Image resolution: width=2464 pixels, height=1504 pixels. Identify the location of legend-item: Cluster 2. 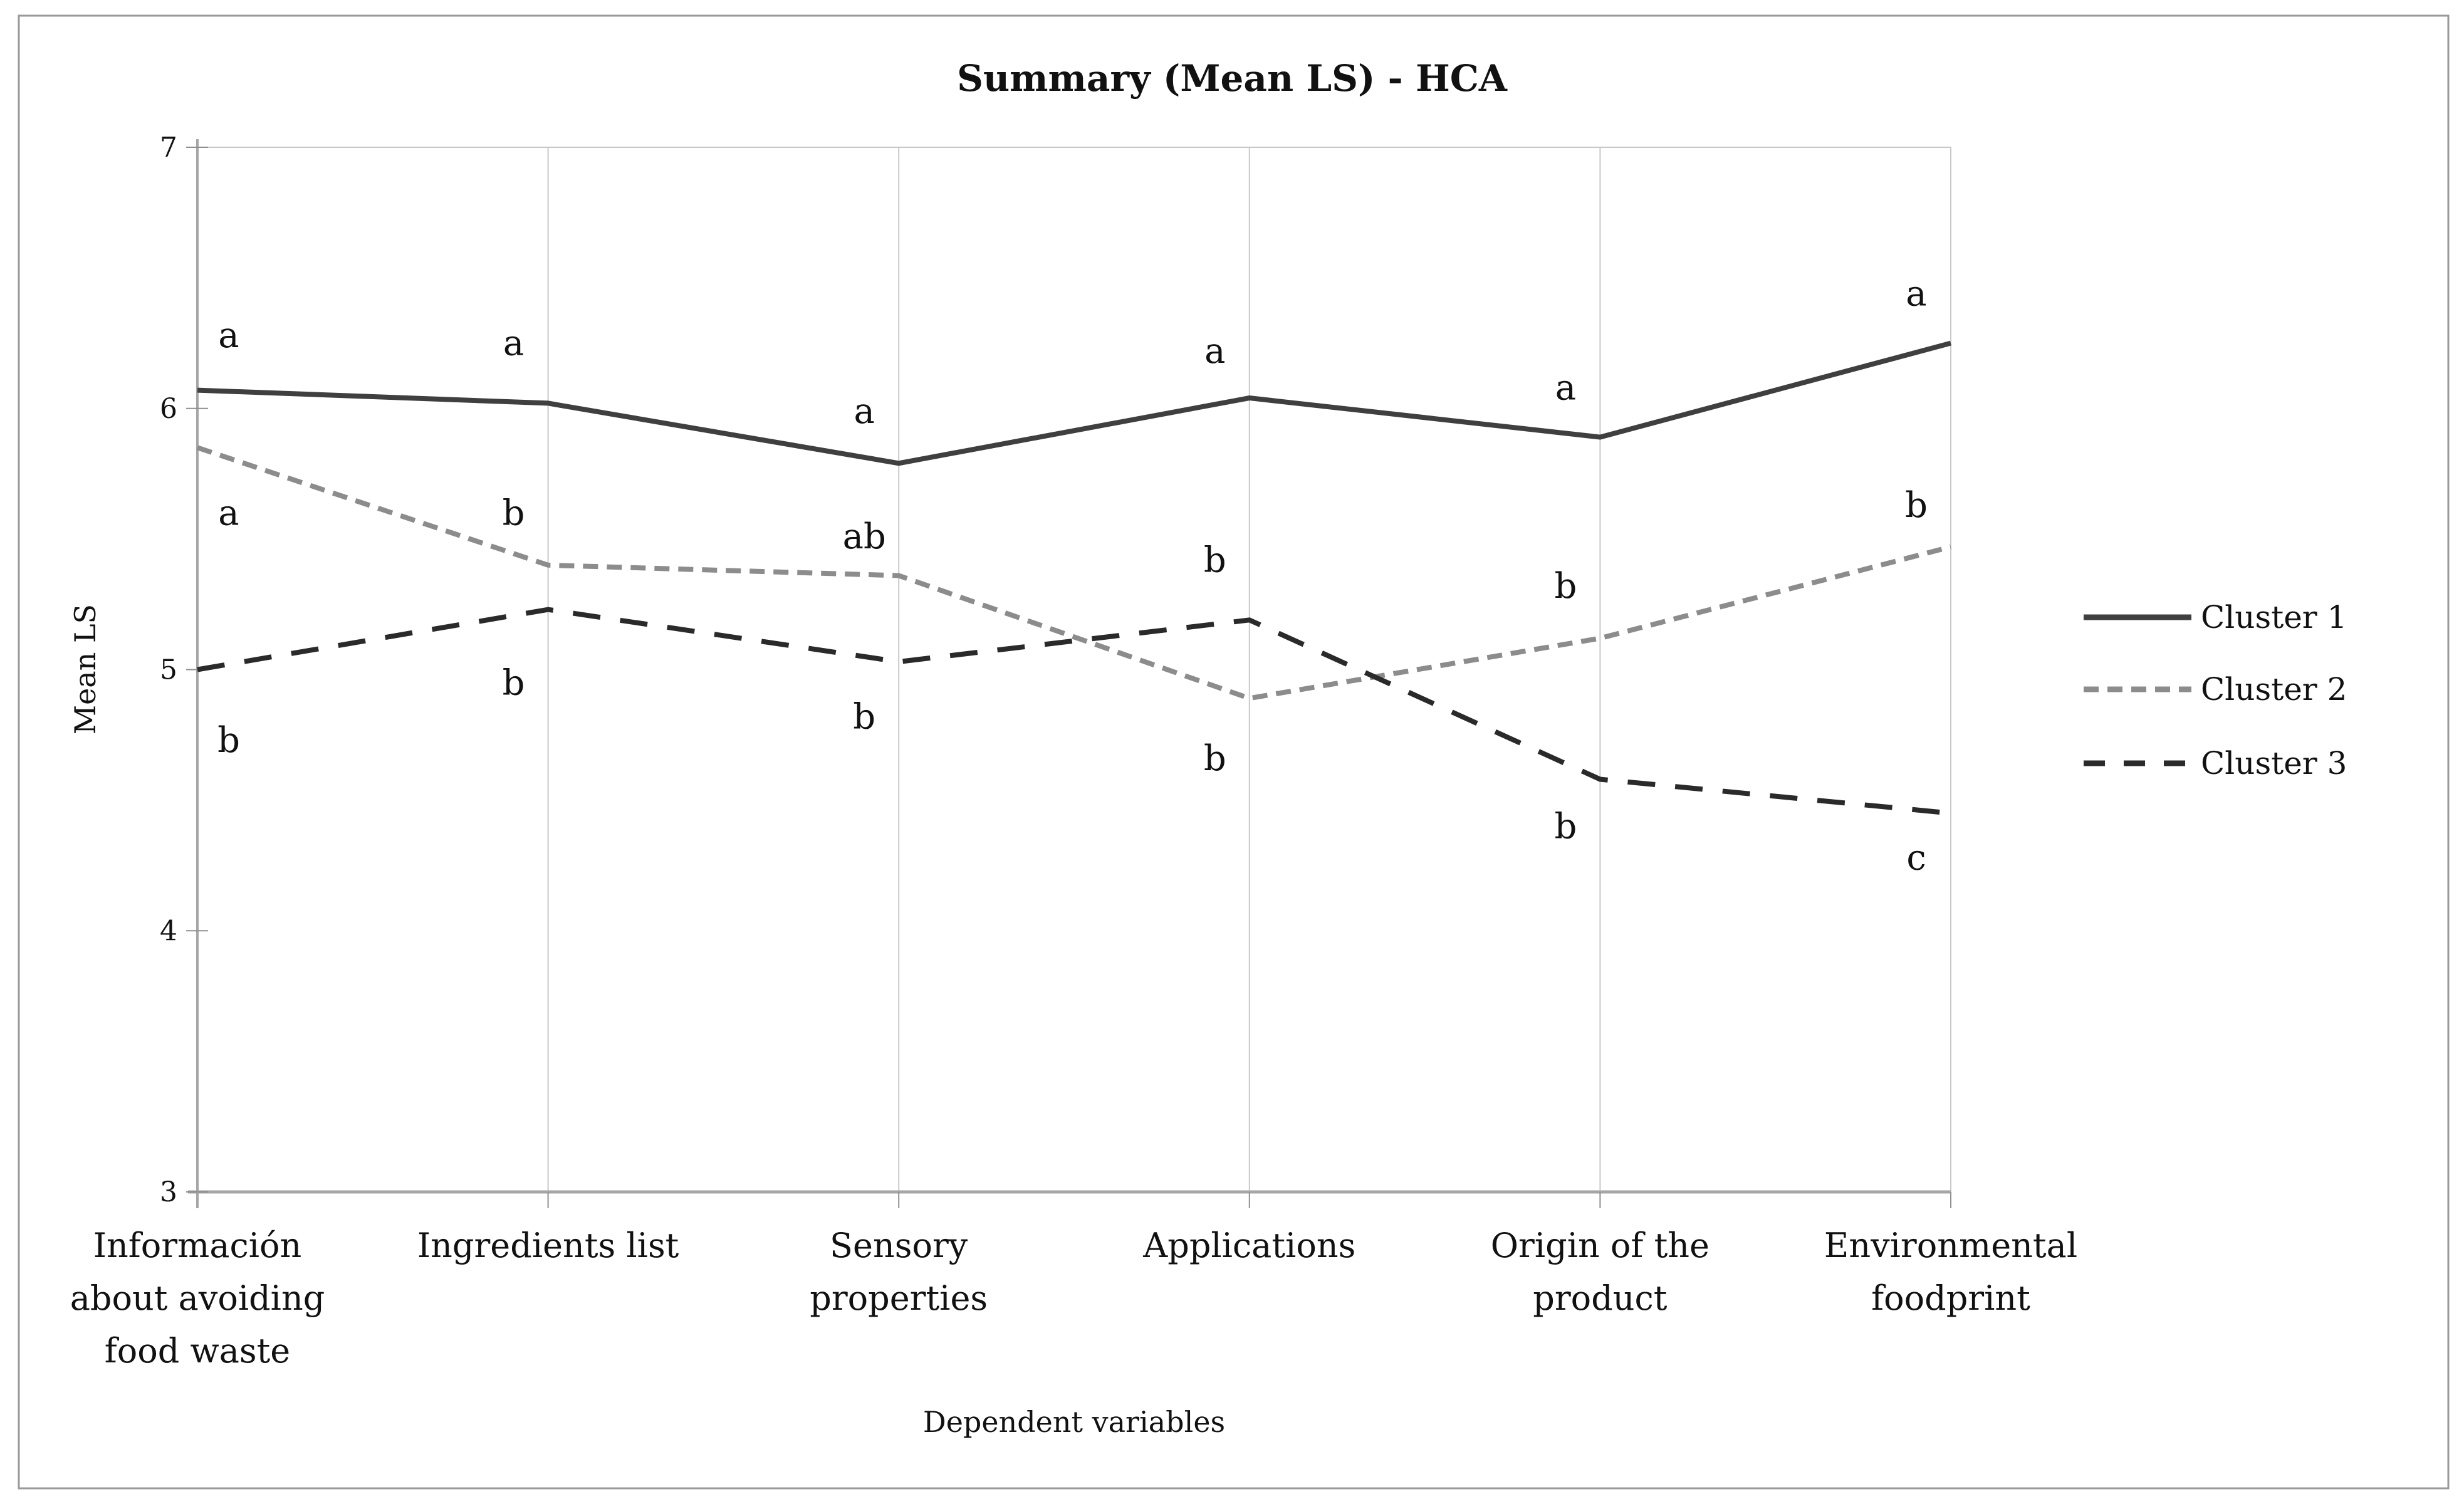
(2215, 689).